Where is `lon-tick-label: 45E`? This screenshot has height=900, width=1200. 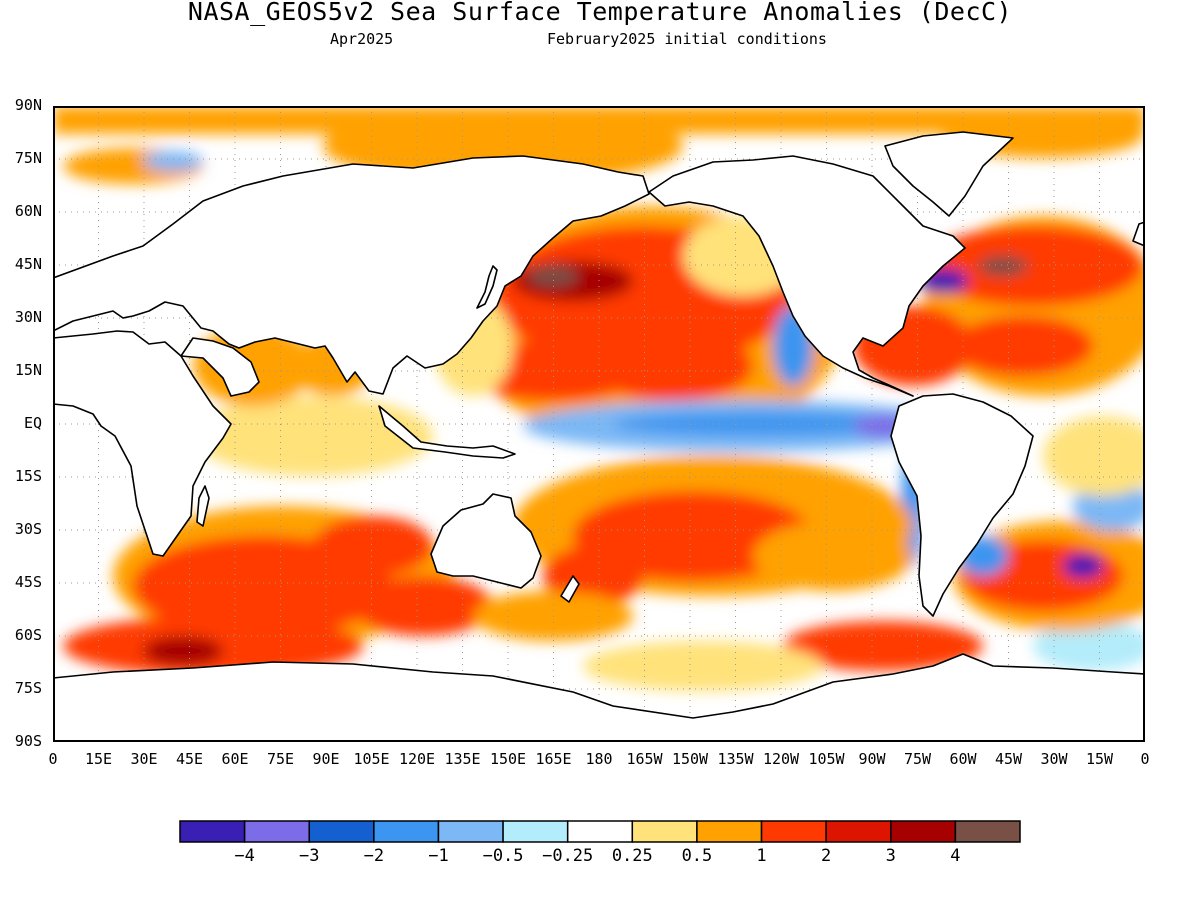 lon-tick-label: 45E is located at coordinates (189, 759).